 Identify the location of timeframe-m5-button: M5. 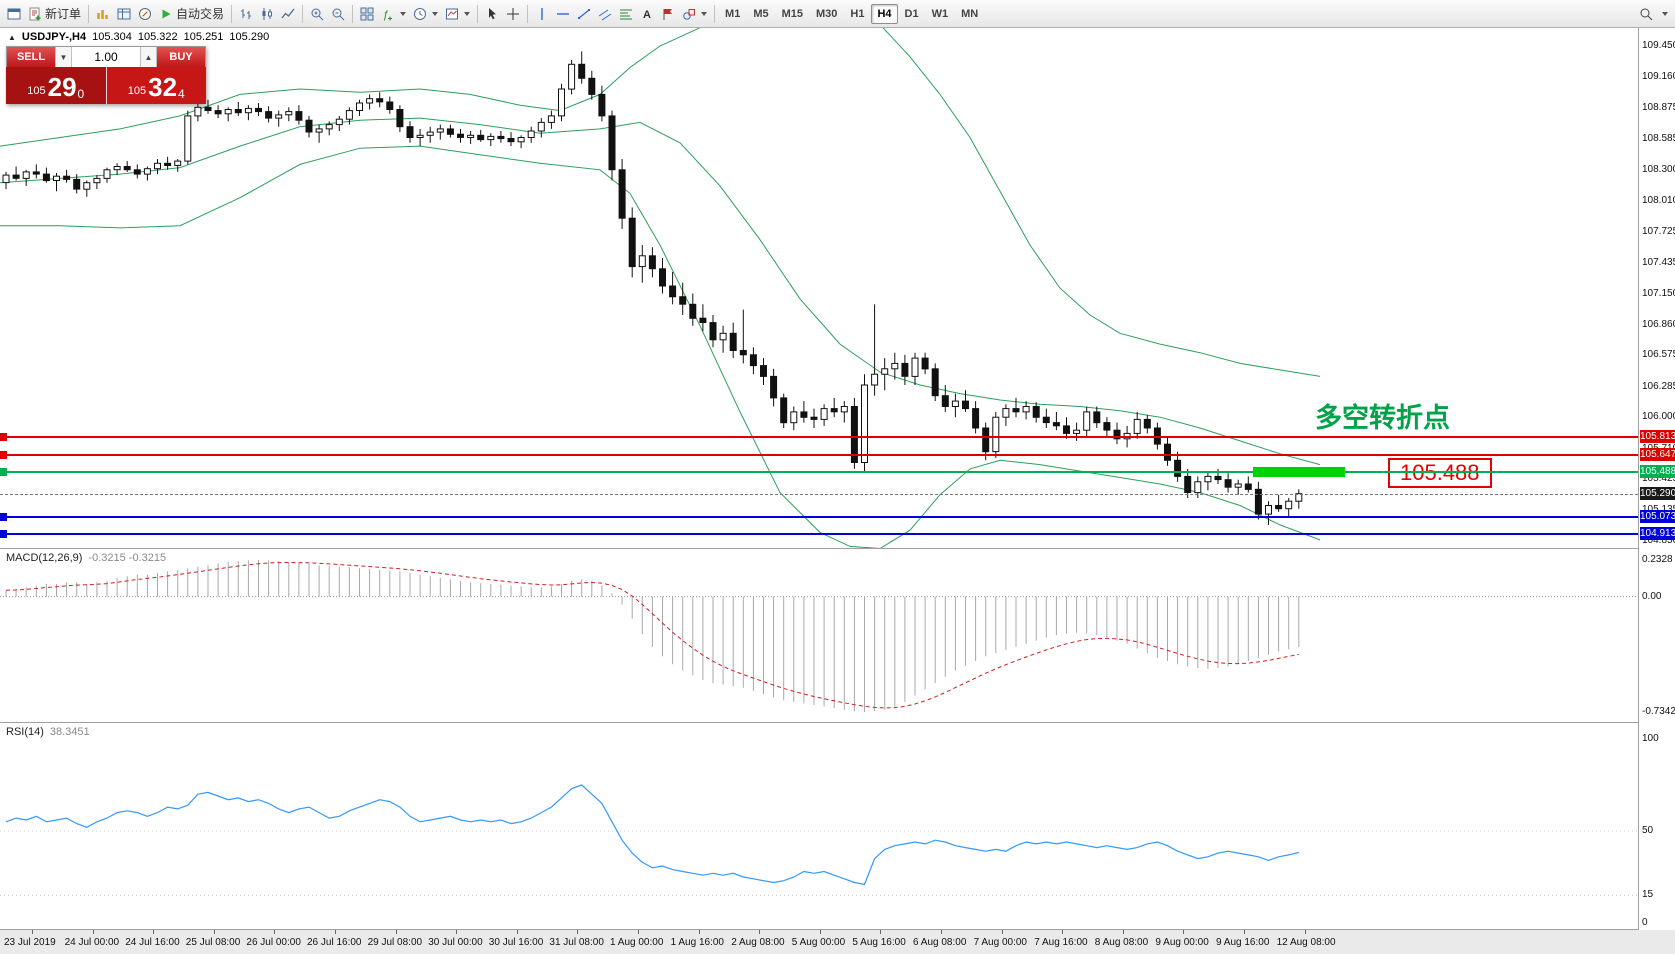
(761, 13).